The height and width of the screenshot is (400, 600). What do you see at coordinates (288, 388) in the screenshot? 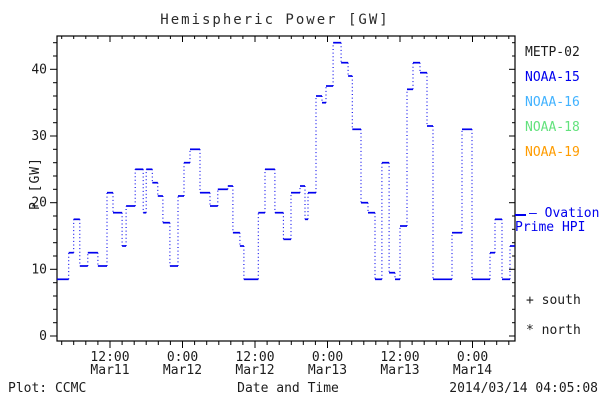
I see `x-axis-label: Date and Time` at bounding box center [288, 388].